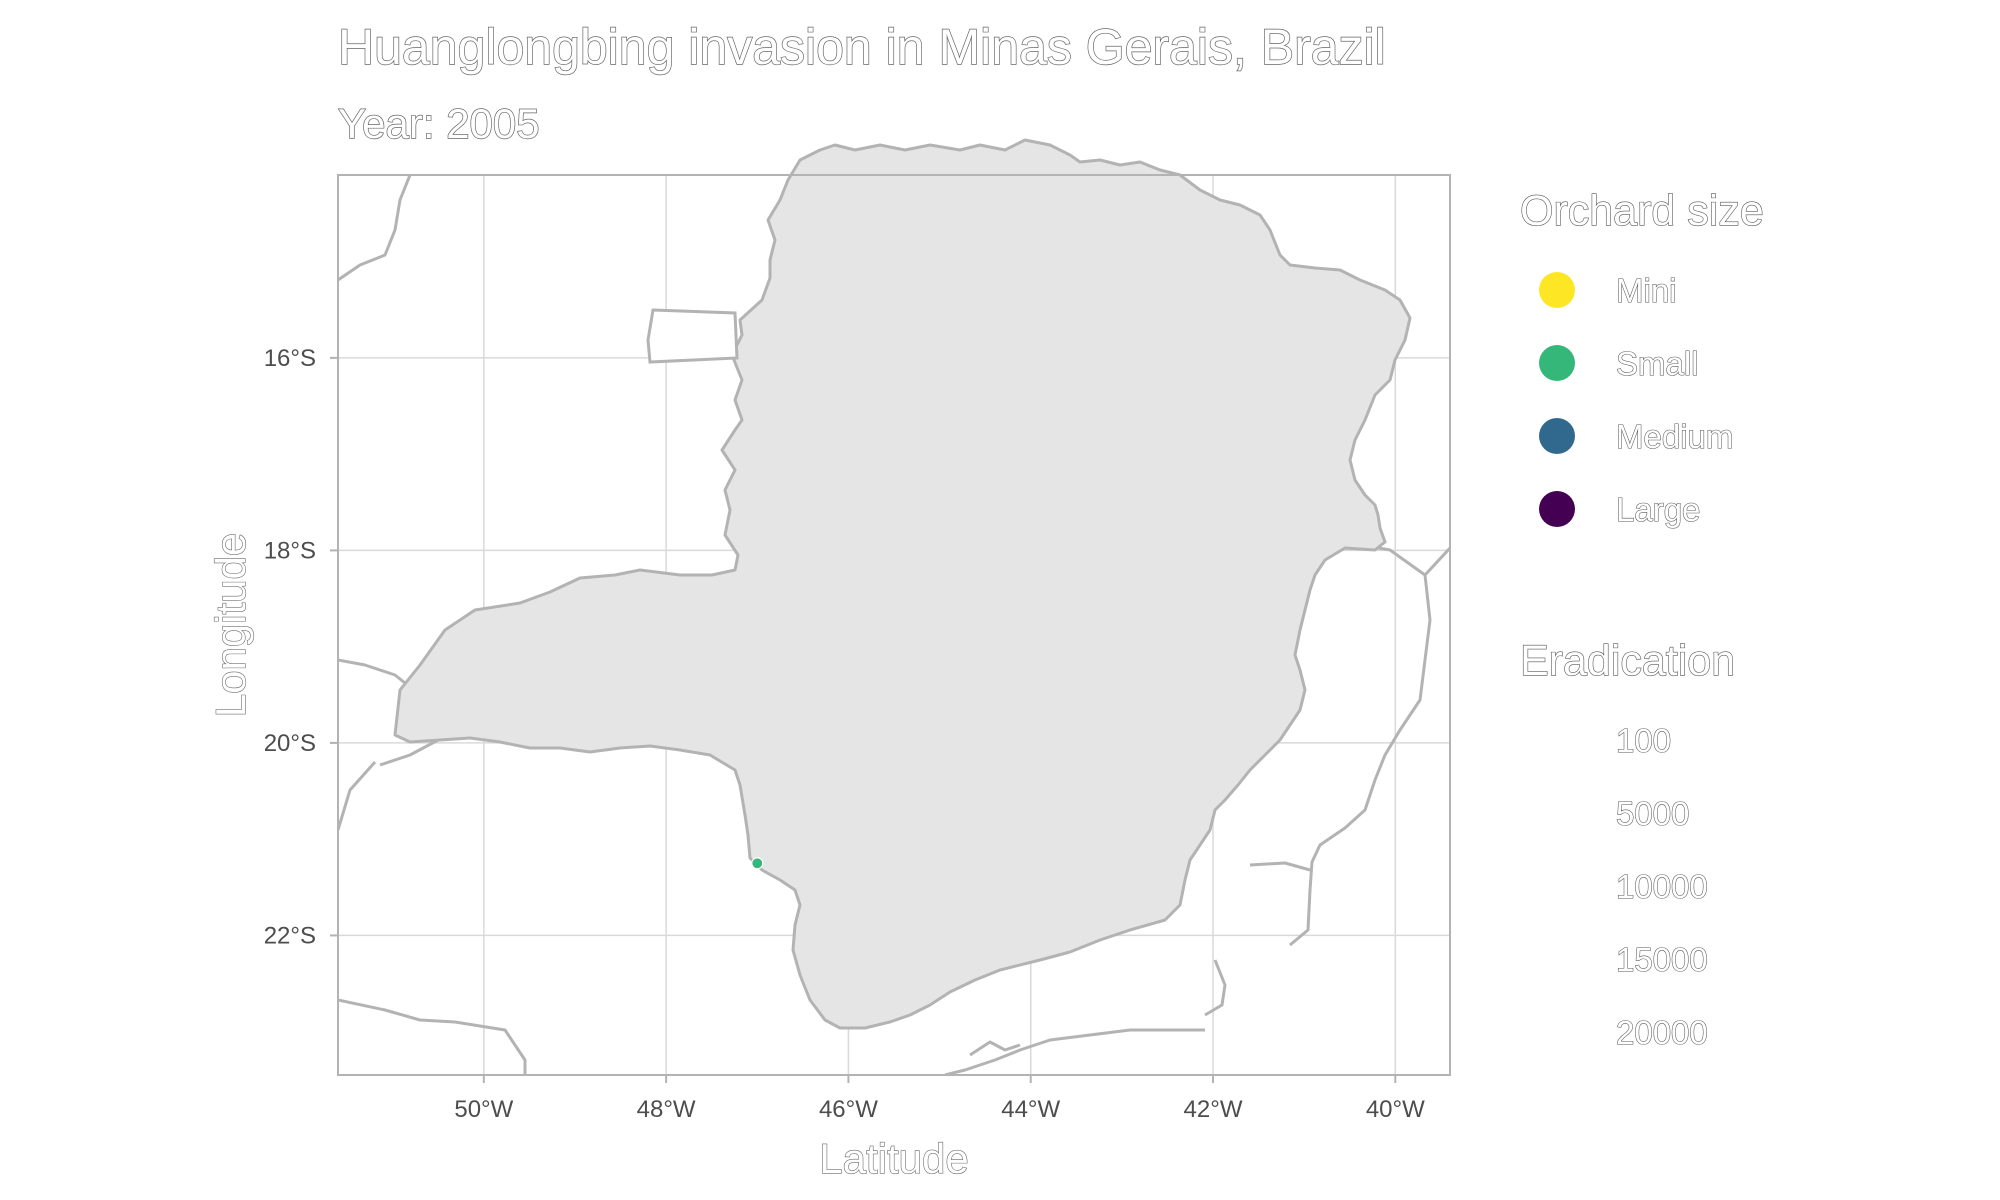  Describe the element at coordinates (290, 743) in the screenshot. I see `y-tick-label: 20°S` at that location.